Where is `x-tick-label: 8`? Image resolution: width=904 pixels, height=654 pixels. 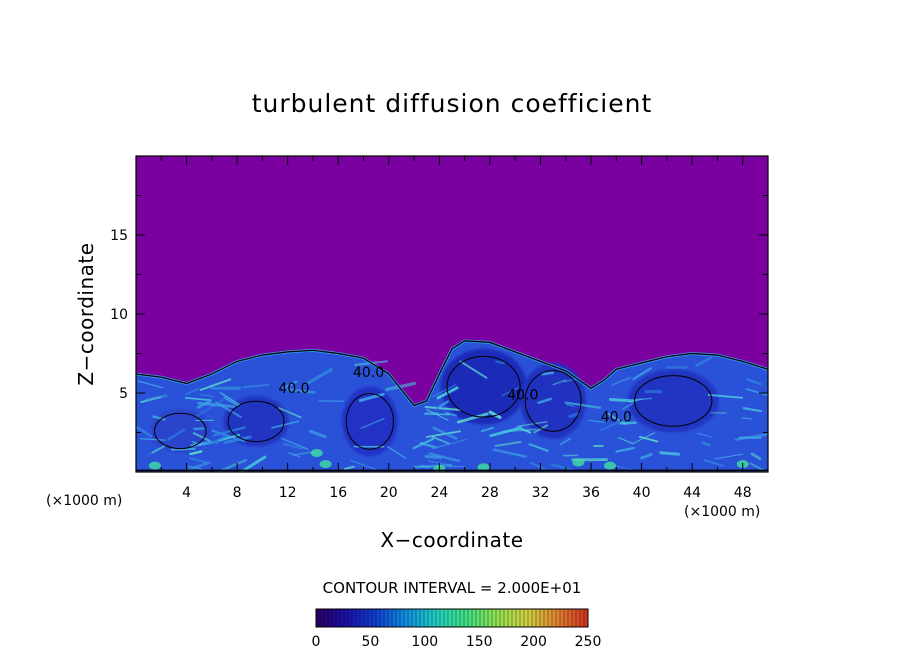 x-tick-label: 8 is located at coordinates (237, 493).